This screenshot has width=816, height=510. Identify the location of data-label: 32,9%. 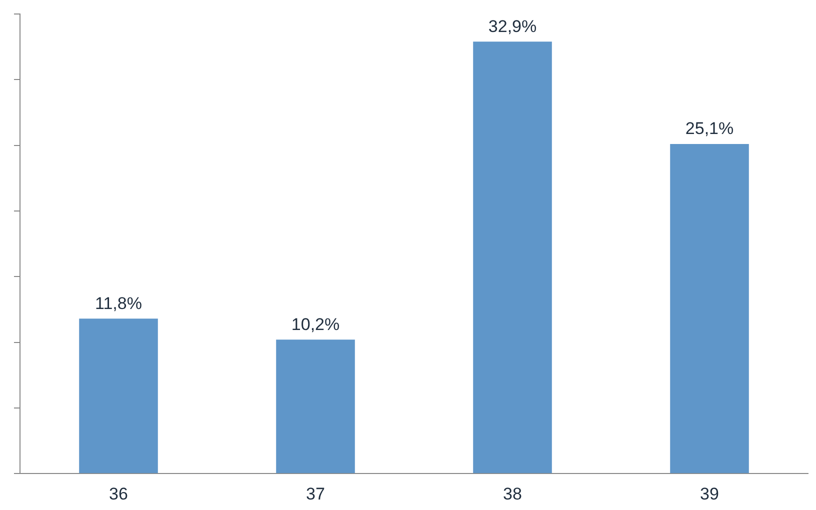
(512, 26).